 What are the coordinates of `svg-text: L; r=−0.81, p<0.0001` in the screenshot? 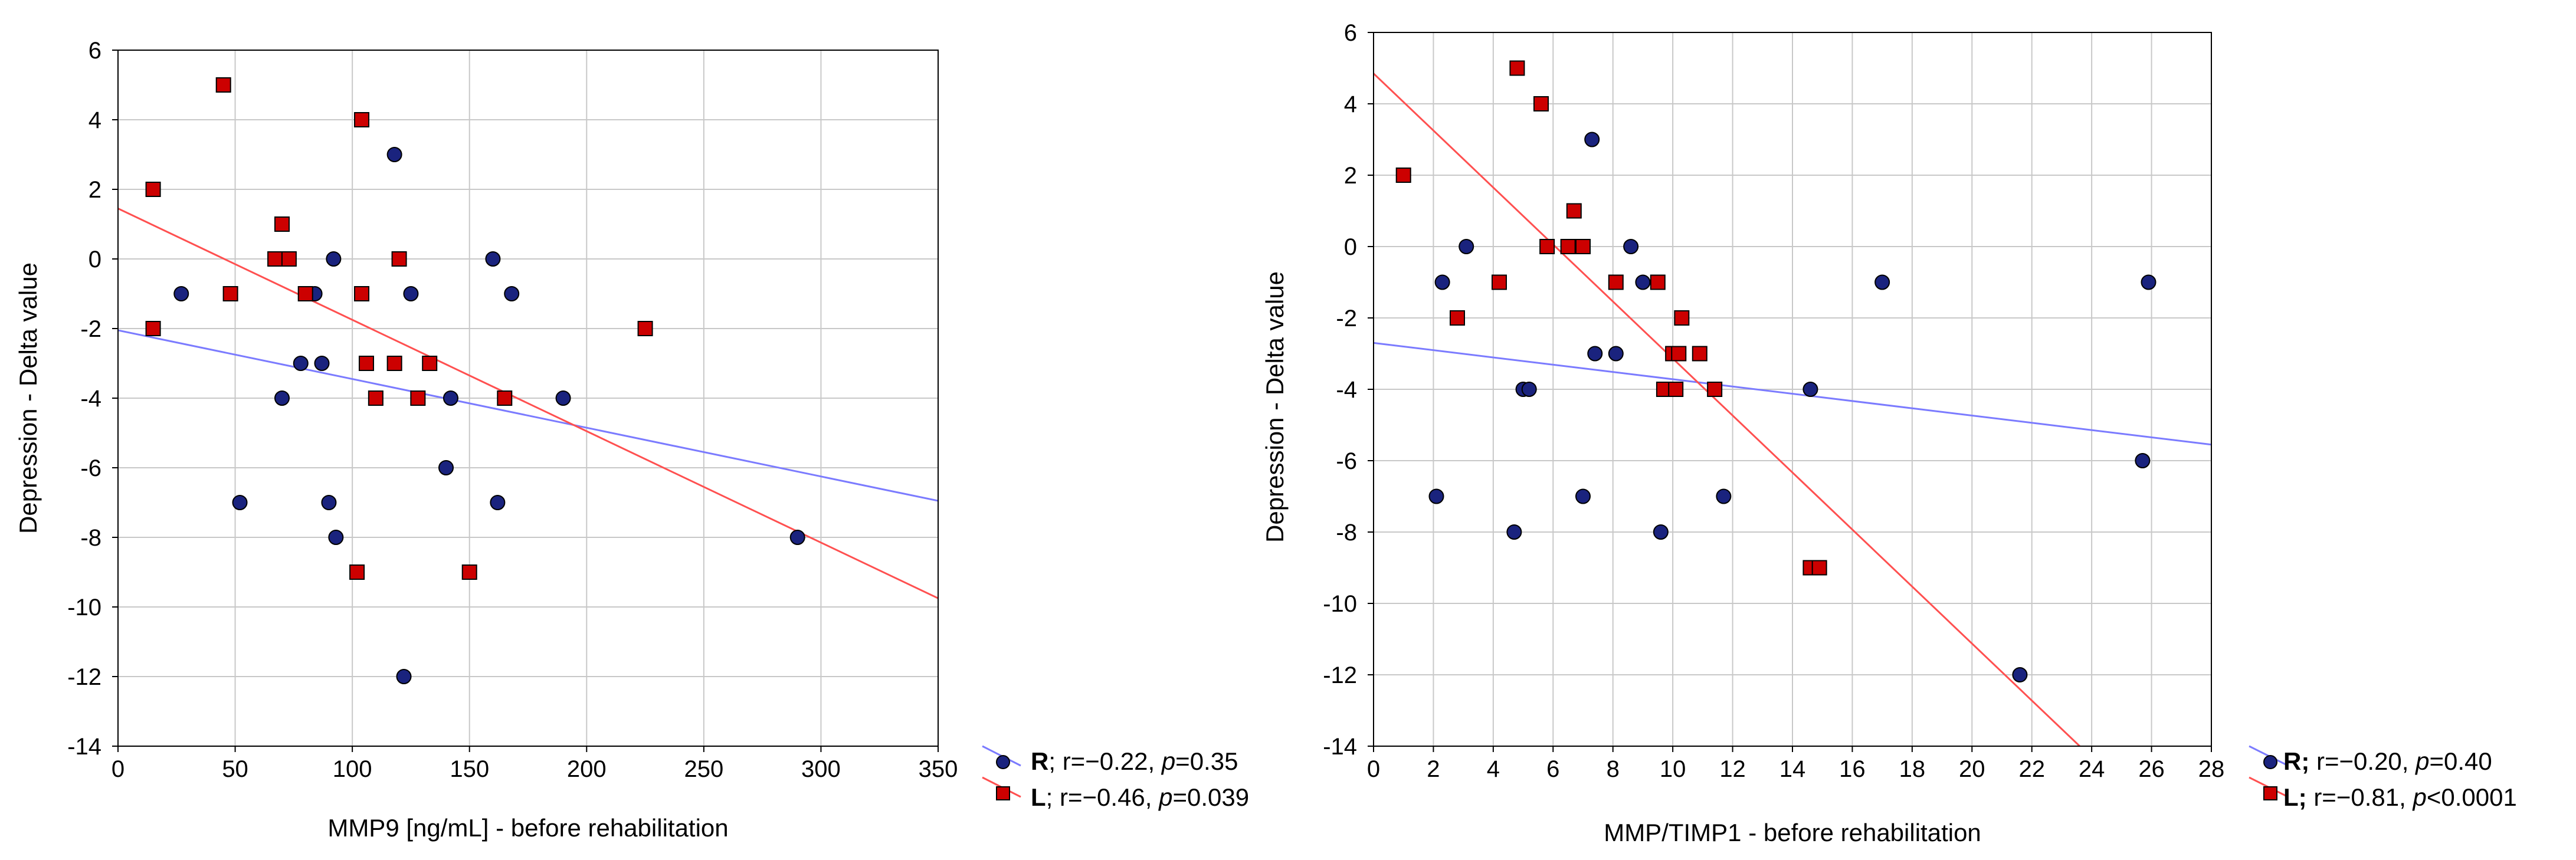 It's located at (2400, 797).